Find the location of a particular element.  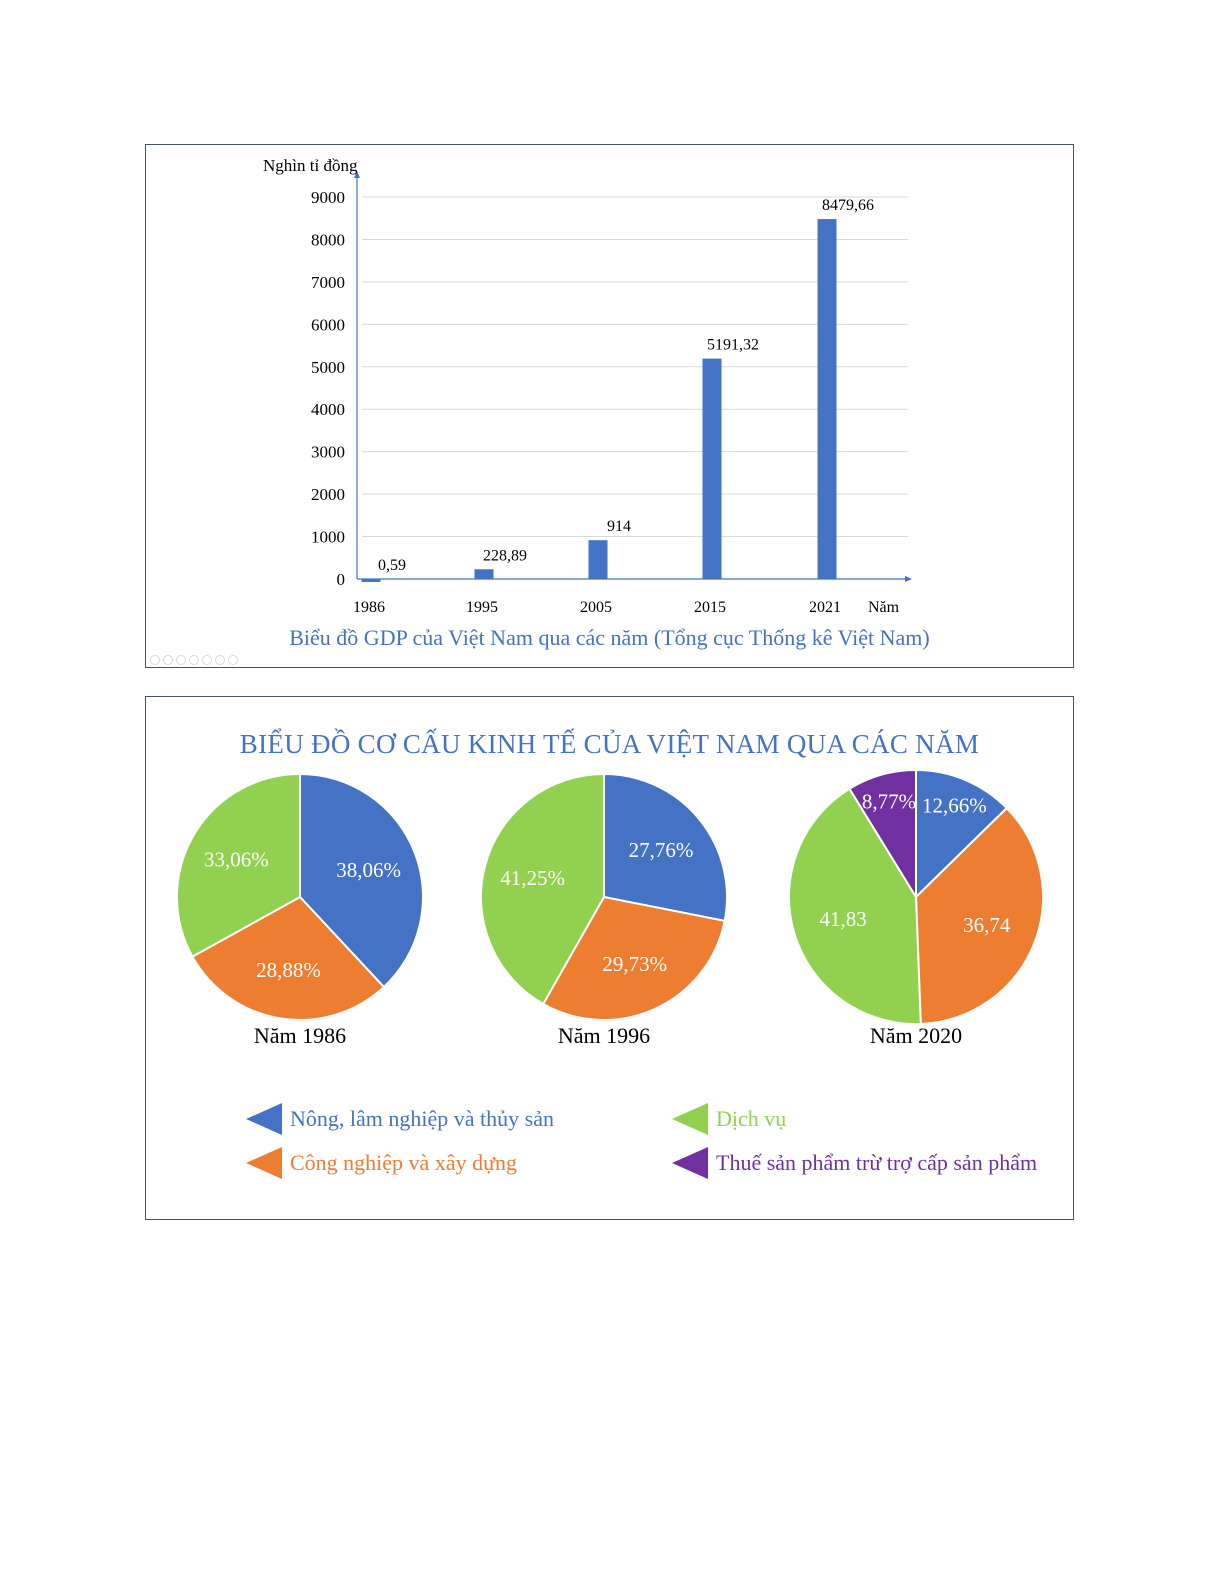

slice-label: 41,25% is located at coordinates (532, 878).